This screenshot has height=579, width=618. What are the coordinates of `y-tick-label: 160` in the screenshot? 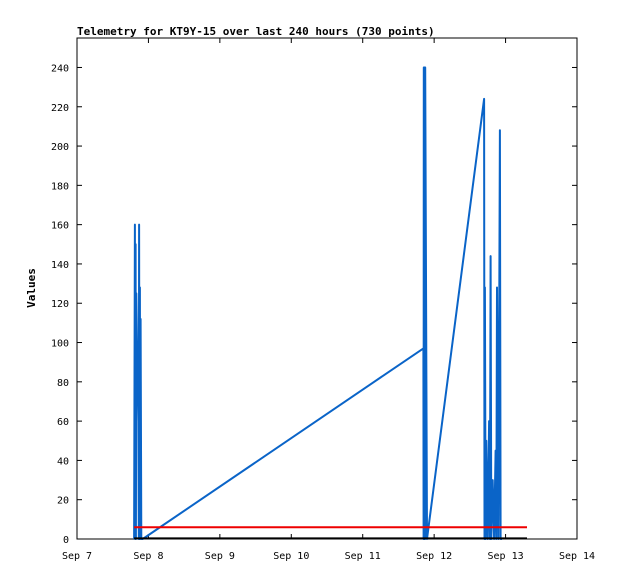 It's located at (60, 226).